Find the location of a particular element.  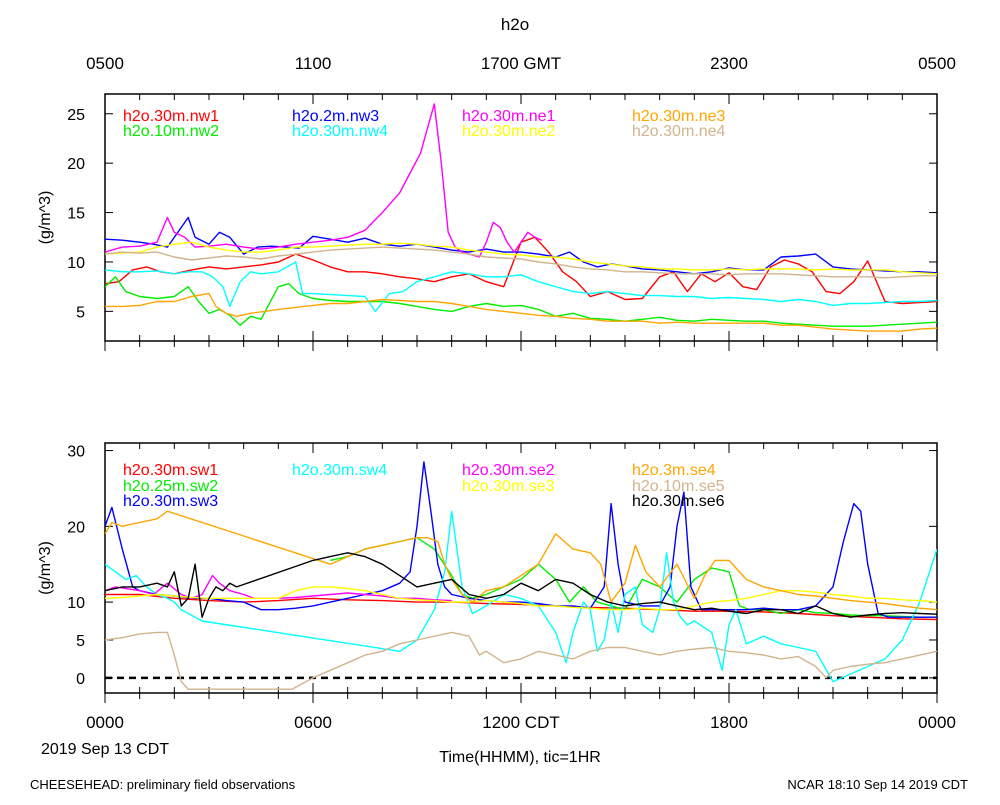

y-tick-label: 0 is located at coordinates (80, 679).